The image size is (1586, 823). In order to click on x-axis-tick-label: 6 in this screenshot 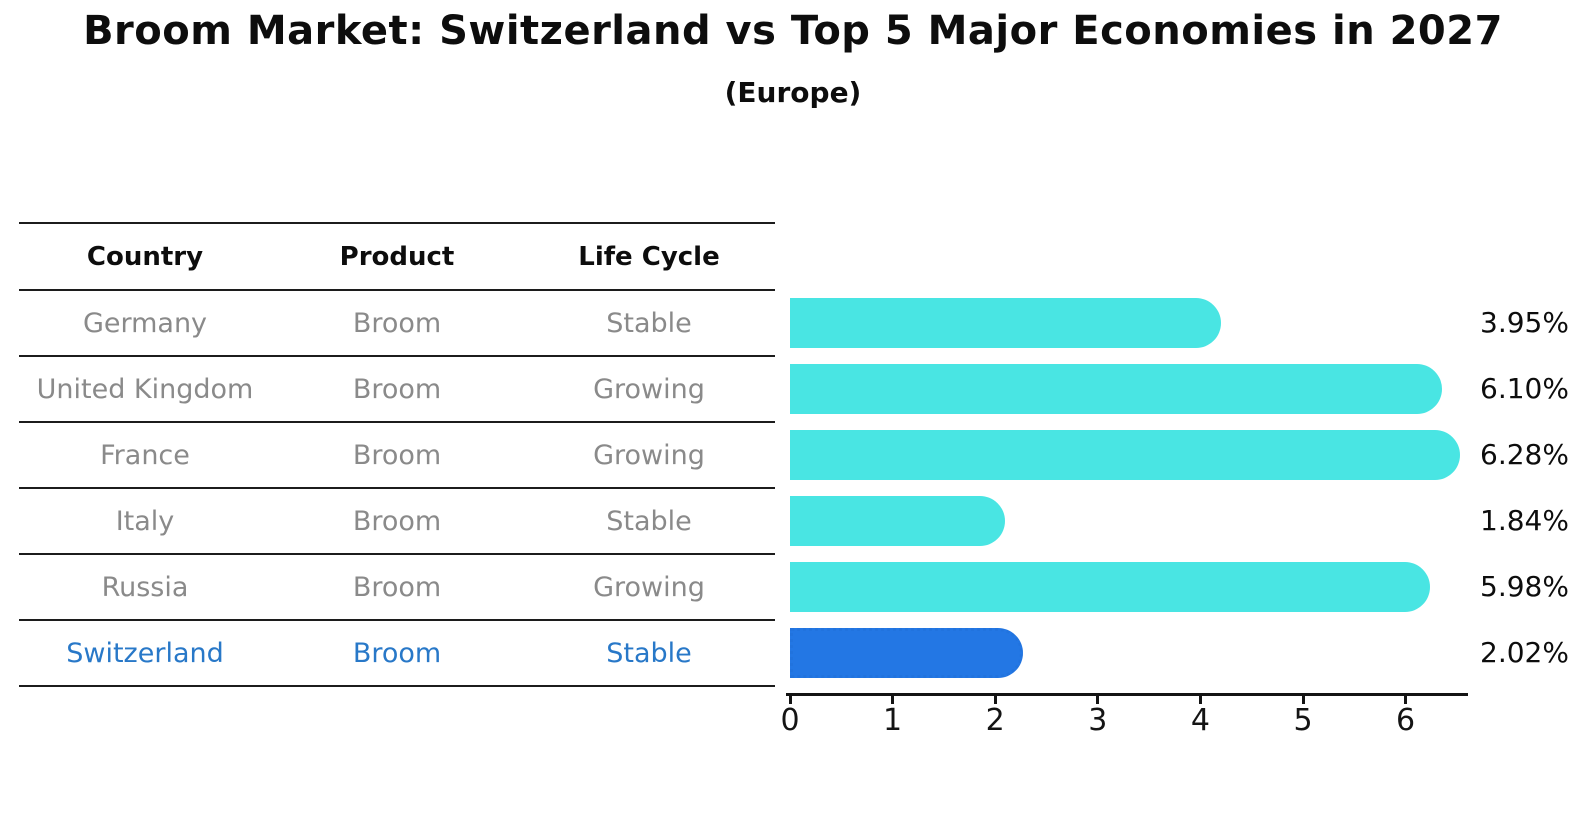, I will do `click(1406, 720)`.